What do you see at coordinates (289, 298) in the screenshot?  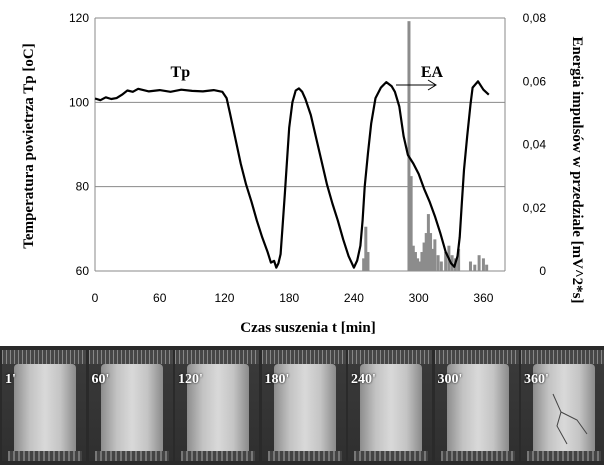 I see `x-tick-label-3: 180` at bounding box center [289, 298].